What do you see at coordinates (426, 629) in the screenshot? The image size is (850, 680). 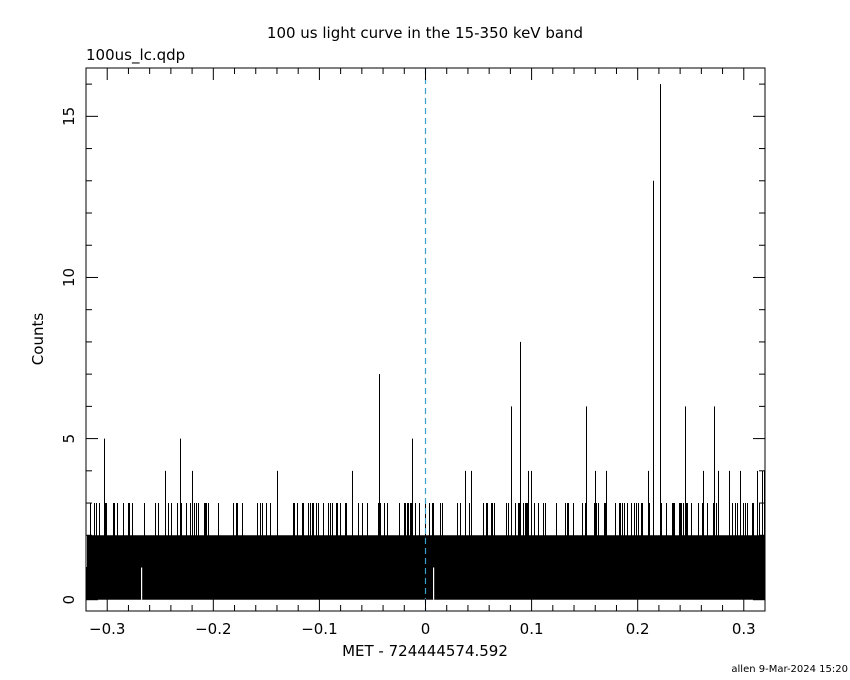 I see `x-tick-label: 0` at bounding box center [426, 629].